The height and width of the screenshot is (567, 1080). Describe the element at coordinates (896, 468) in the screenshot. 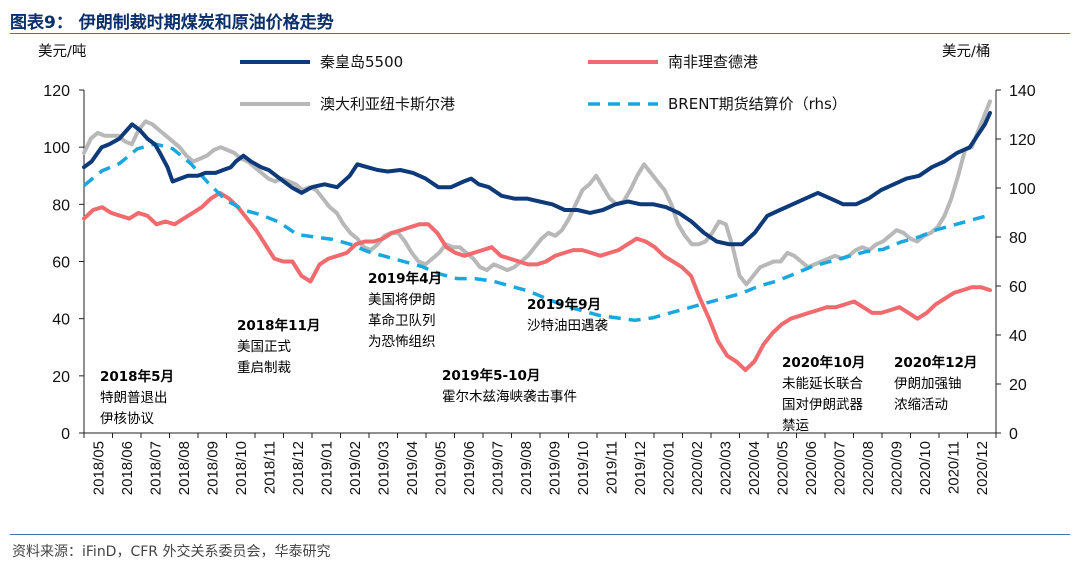

I see `x-tick-label: 2020/09` at that location.